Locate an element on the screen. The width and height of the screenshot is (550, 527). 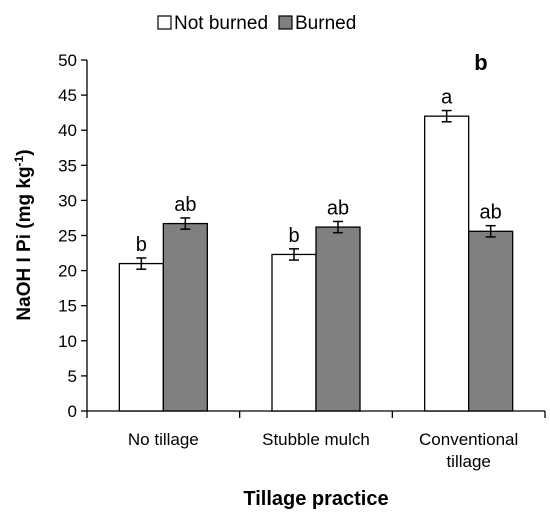
y-tick-label: 0 is located at coordinates (72, 411).